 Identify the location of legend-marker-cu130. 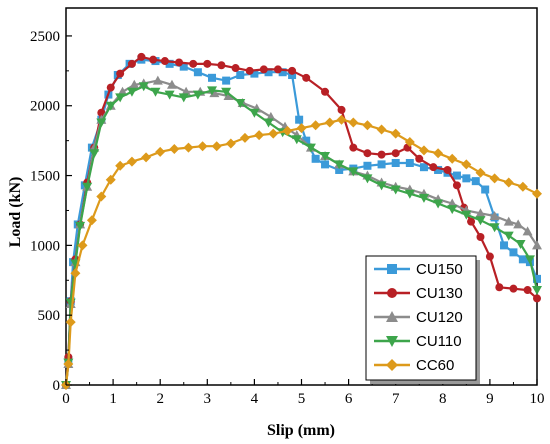
(392, 293).